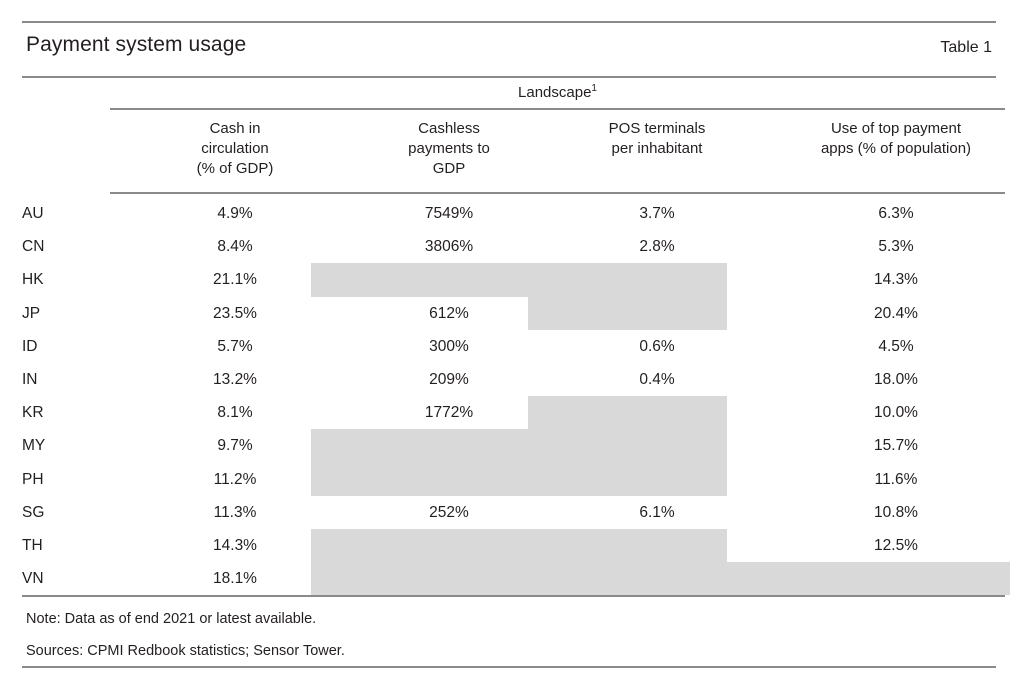 The width and height of the screenshot is (1010, 684). I want to click on cell-pos: 3.7%, so click(657, 213).